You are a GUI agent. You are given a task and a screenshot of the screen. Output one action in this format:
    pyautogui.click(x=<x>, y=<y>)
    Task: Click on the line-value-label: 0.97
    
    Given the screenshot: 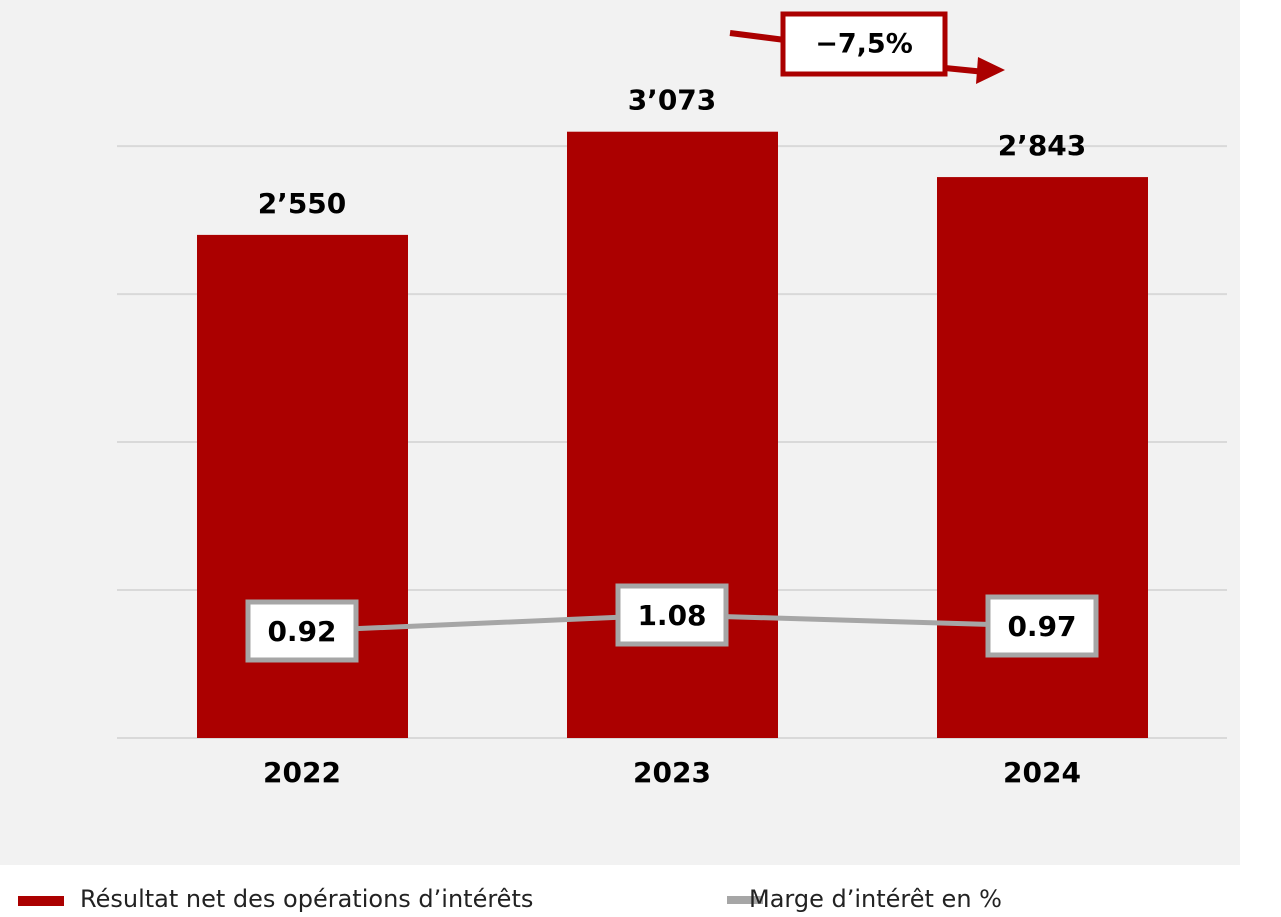 What is the action you would take?
    pyautogui.click(x=1041, y=626)
    